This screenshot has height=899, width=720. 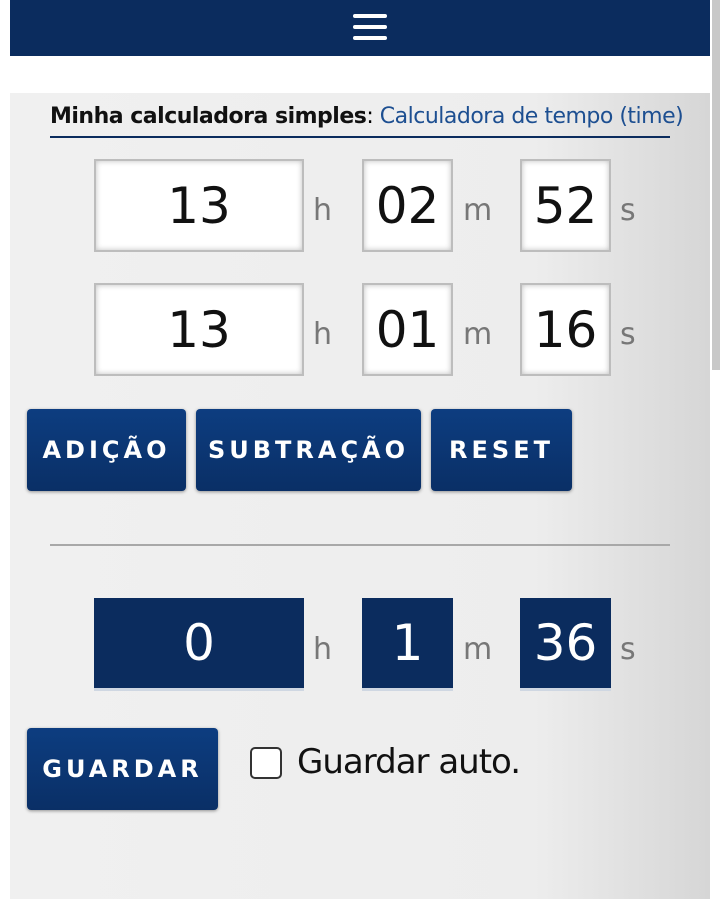 What do you see at coordinates (407, 205) in the screenshot?
I see `input-minutes: 02` at bounding box center [407, 205].